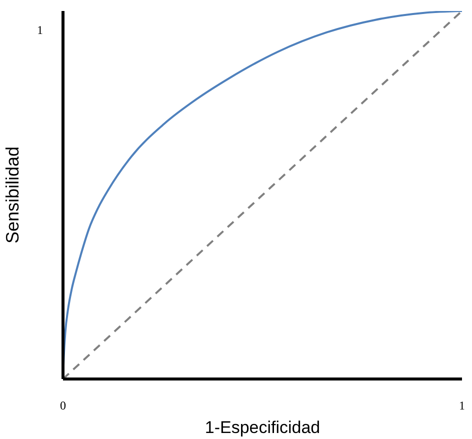 Image resolution: width=472 pixels, height=439 pixels. I want to click on x-axis-title: 1-Especificidad, so click(262, 427).